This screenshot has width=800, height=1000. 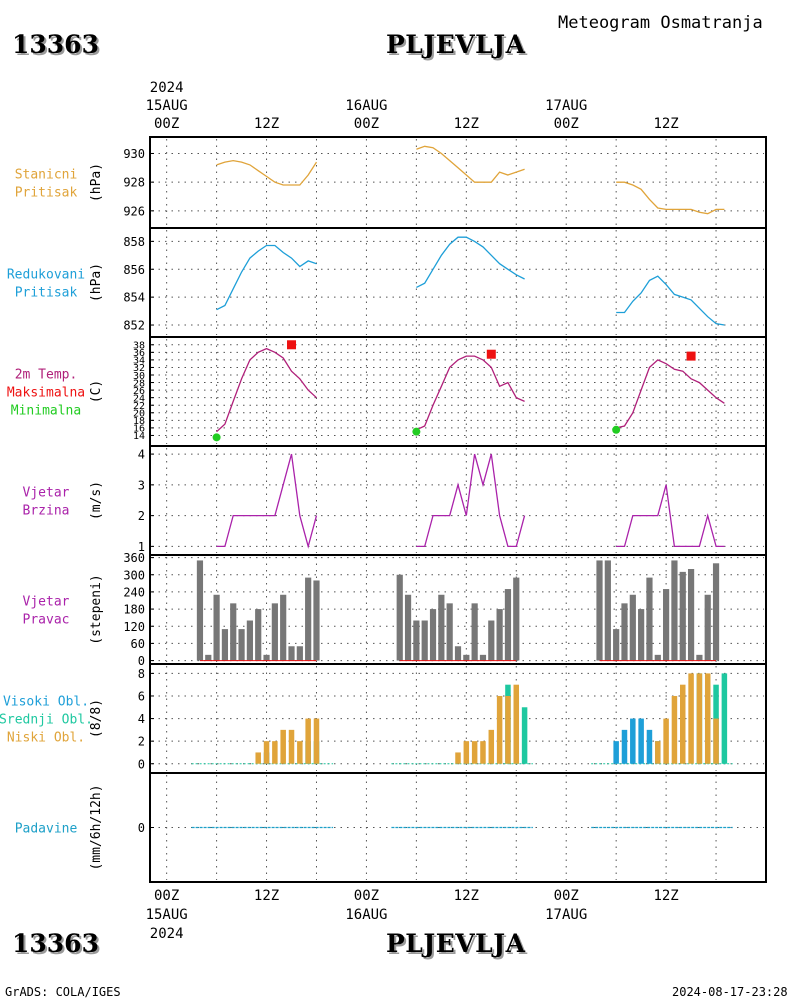 What do you see at coordinates (139, 361) in the screenshot?
I see `y-tick-label: 34` at bounding box center [139, 361].